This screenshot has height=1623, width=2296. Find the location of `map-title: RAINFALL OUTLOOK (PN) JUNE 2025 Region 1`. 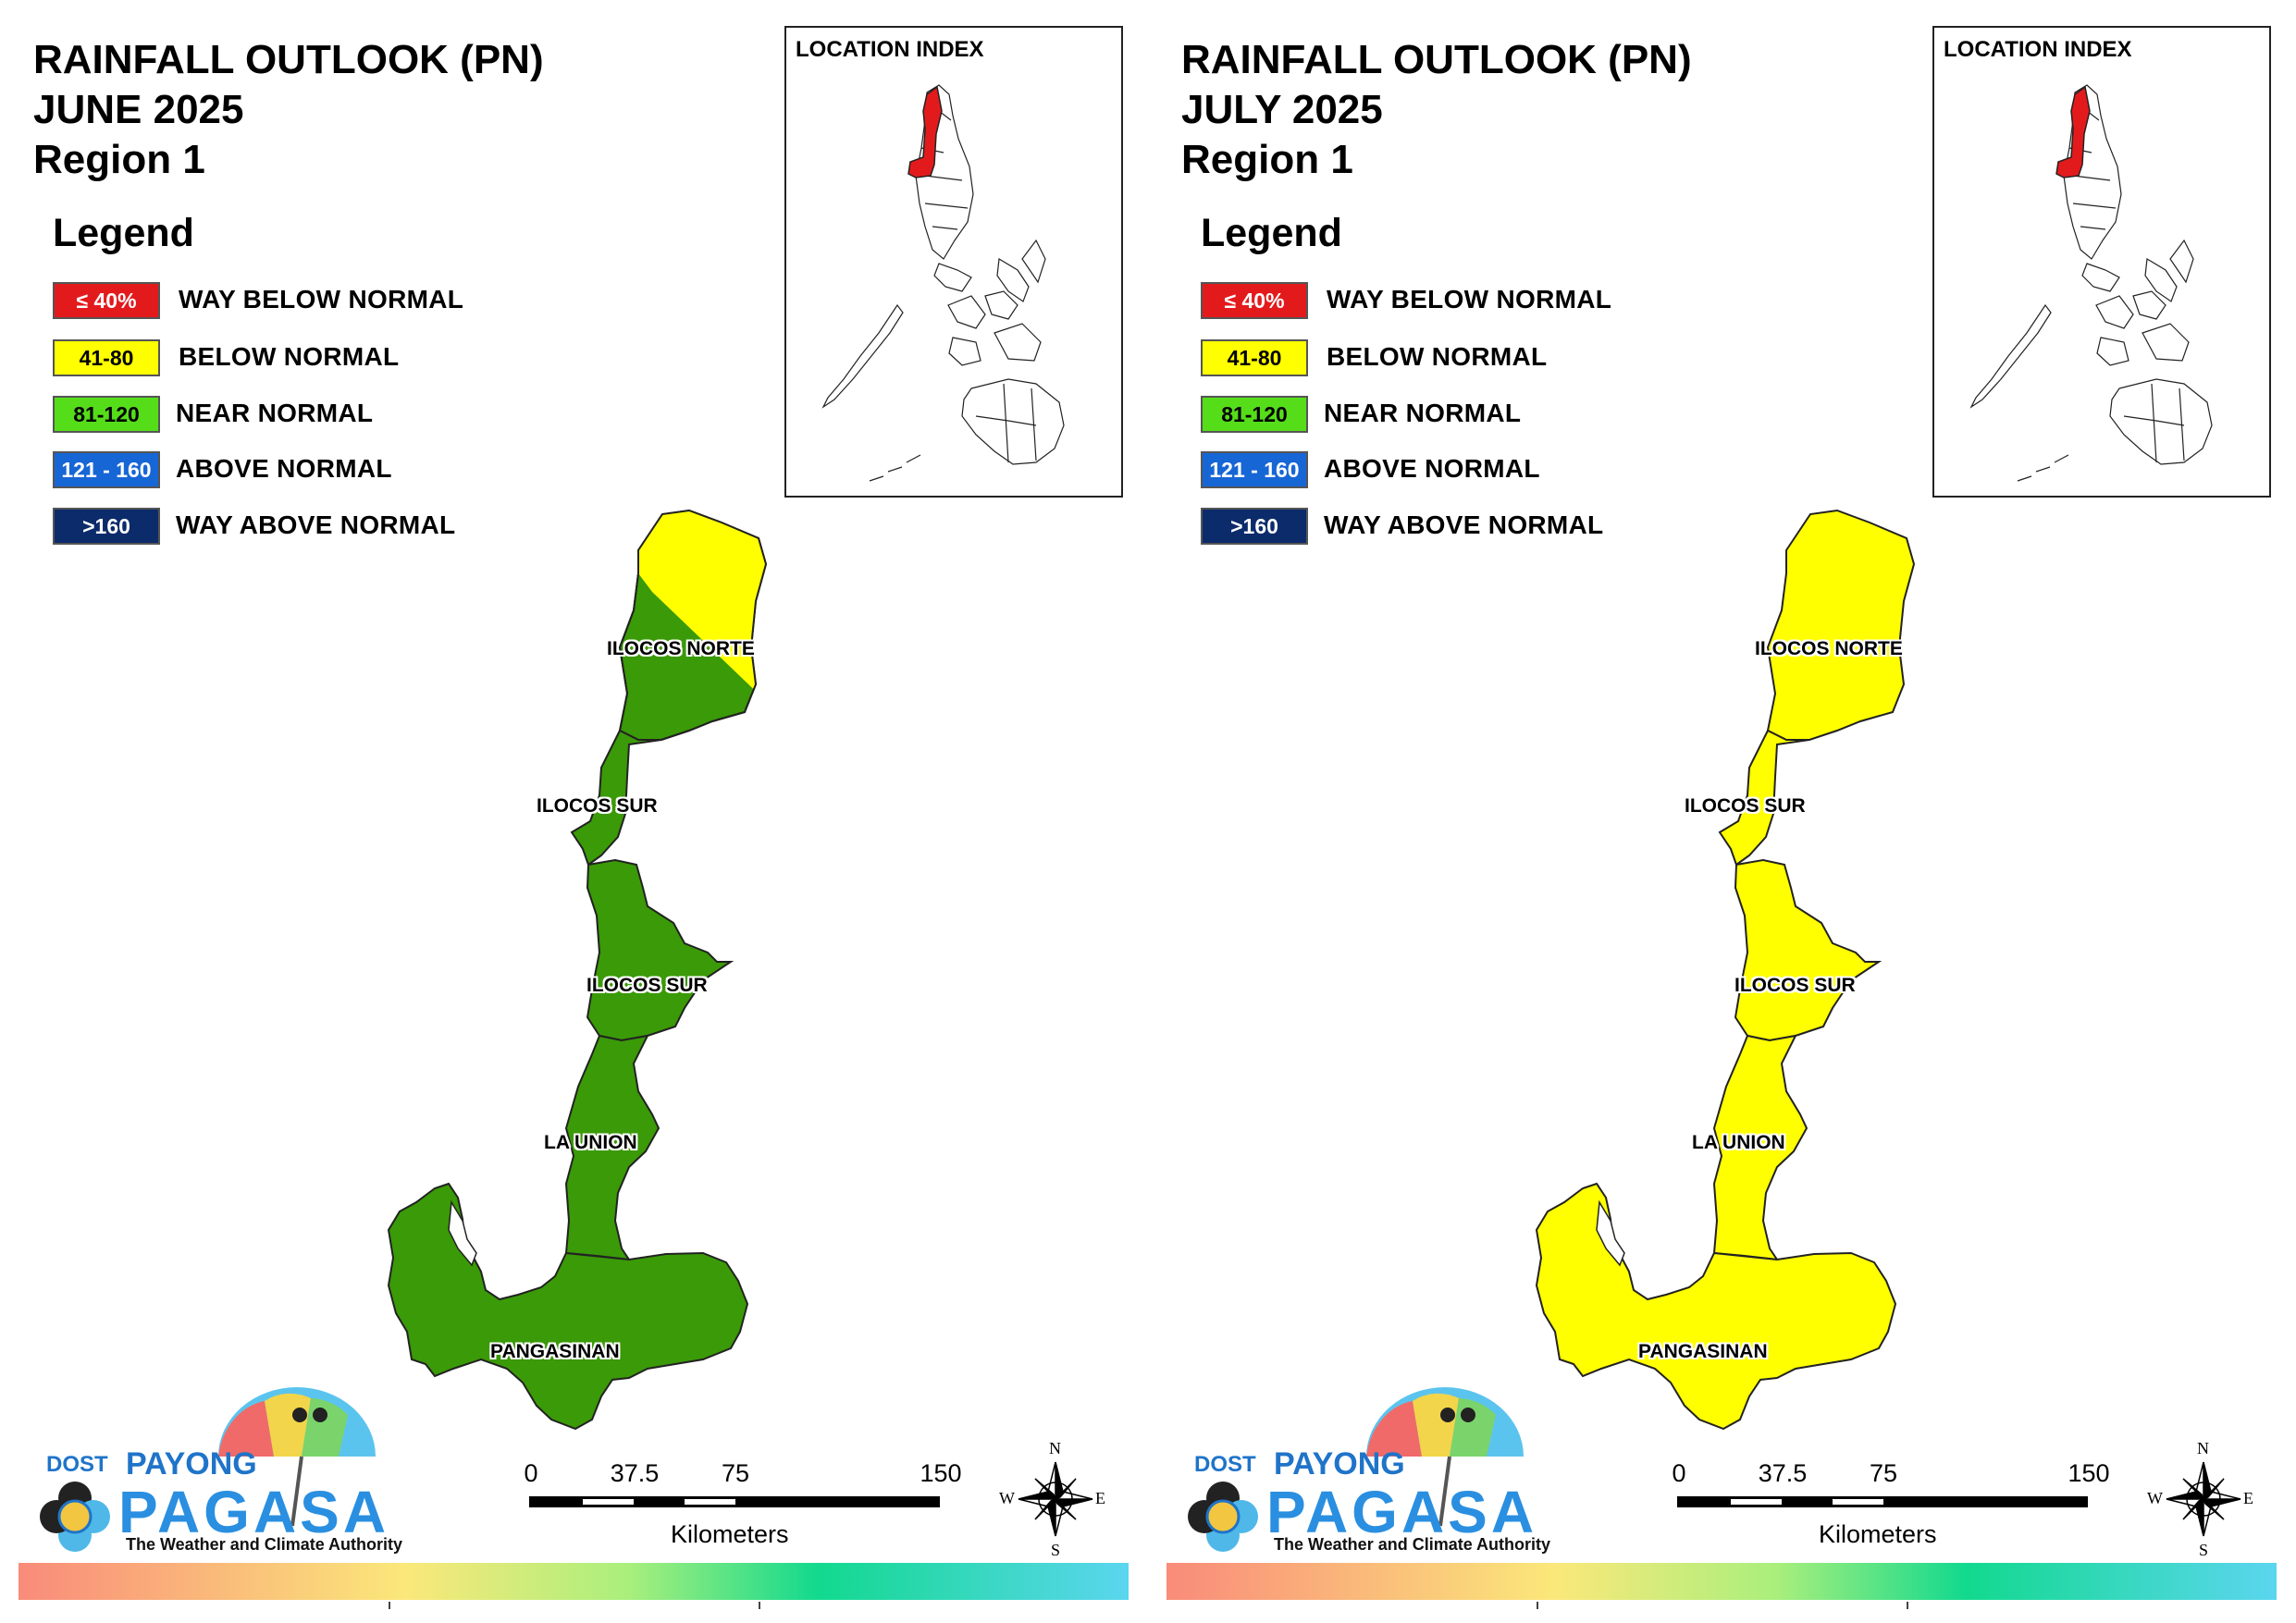

map-title: RAINFALL OUTLOOK (PN) JUNE 2025 Region 1 is located at coordinates (288, 110).